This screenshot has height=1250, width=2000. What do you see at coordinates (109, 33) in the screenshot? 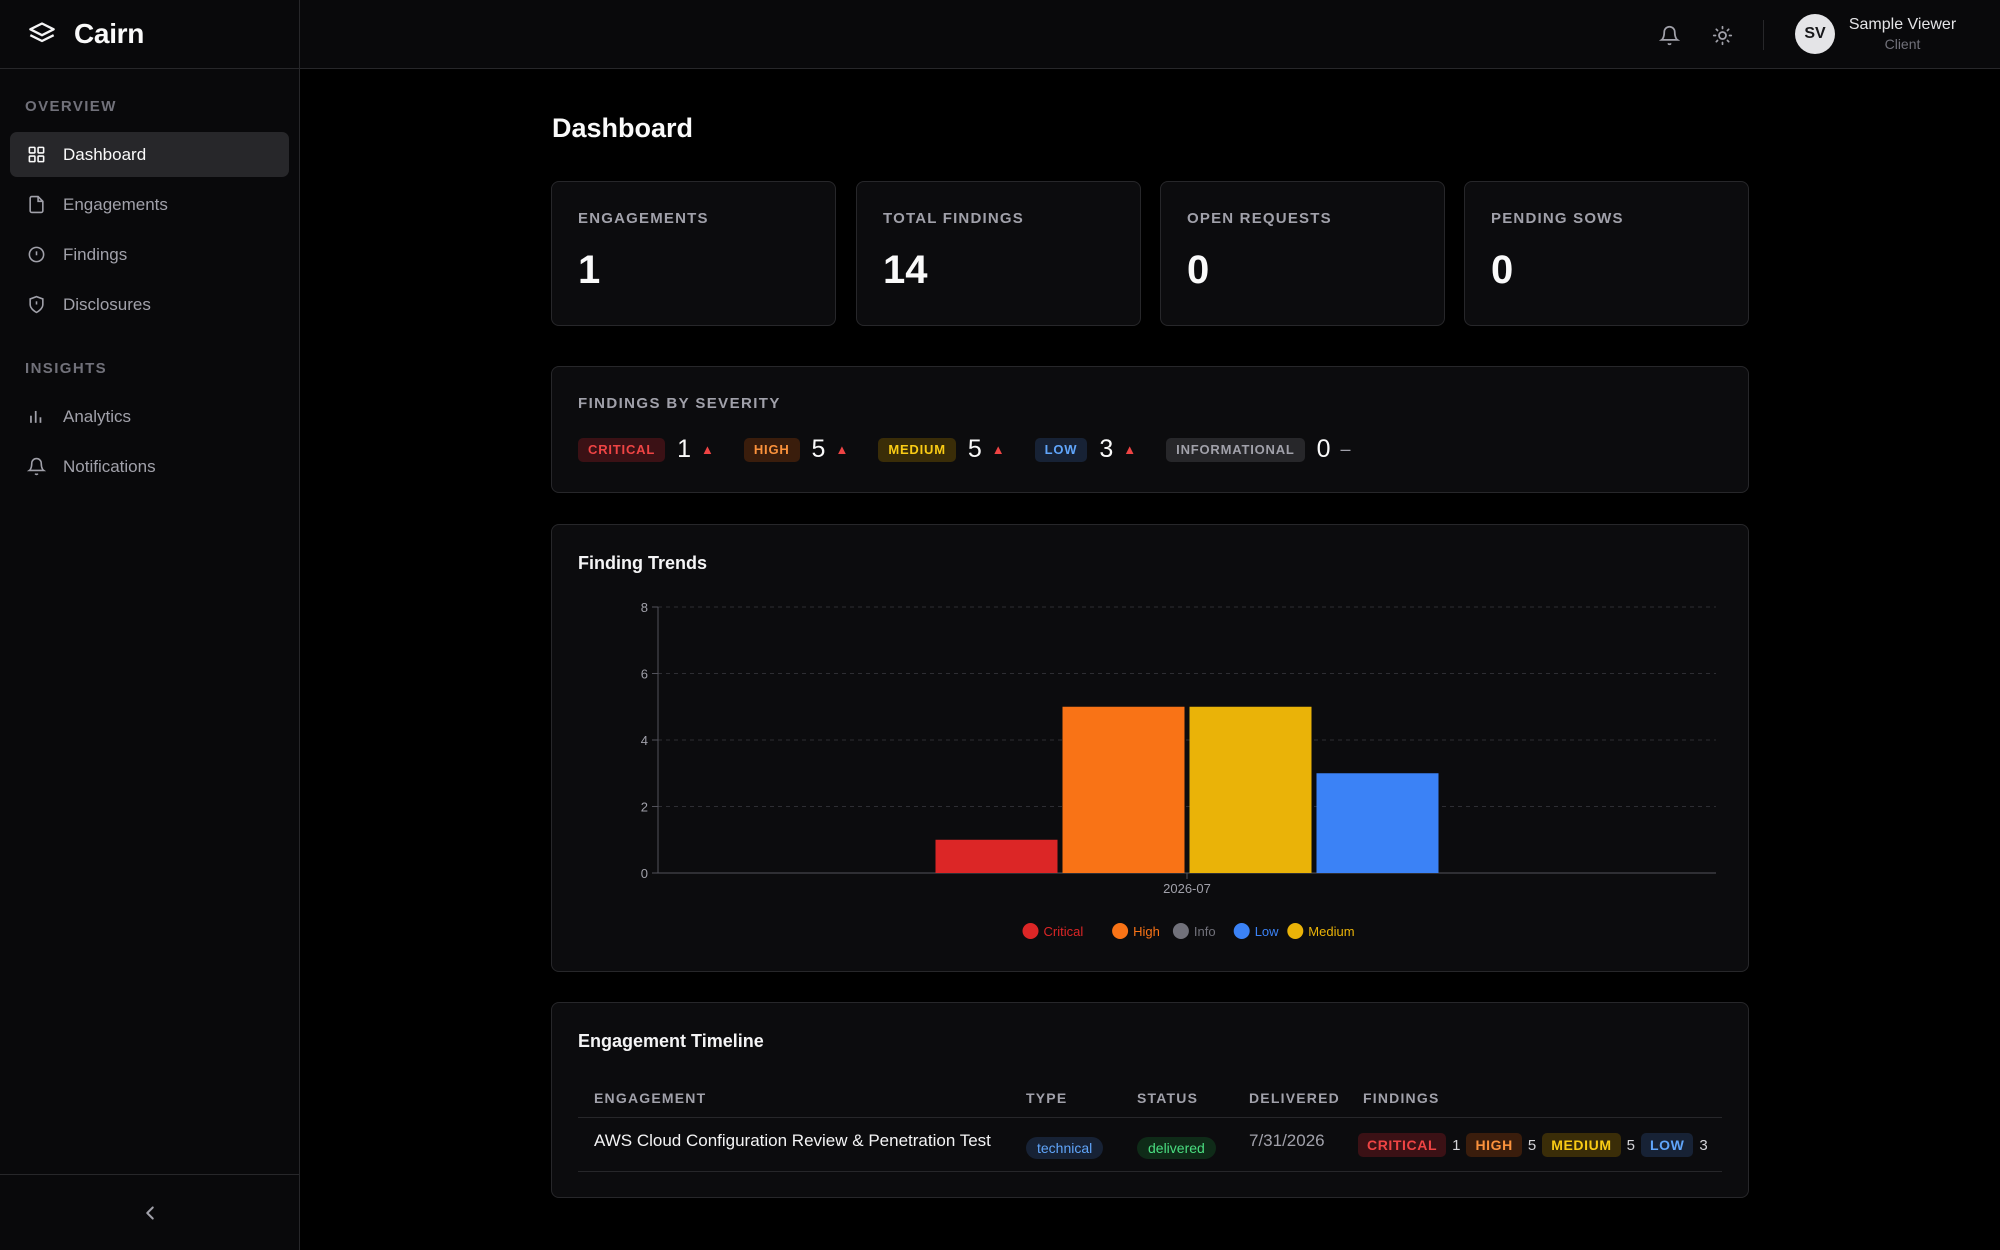
I see `brand-name: Cairn` at bounding box center [109, 33].